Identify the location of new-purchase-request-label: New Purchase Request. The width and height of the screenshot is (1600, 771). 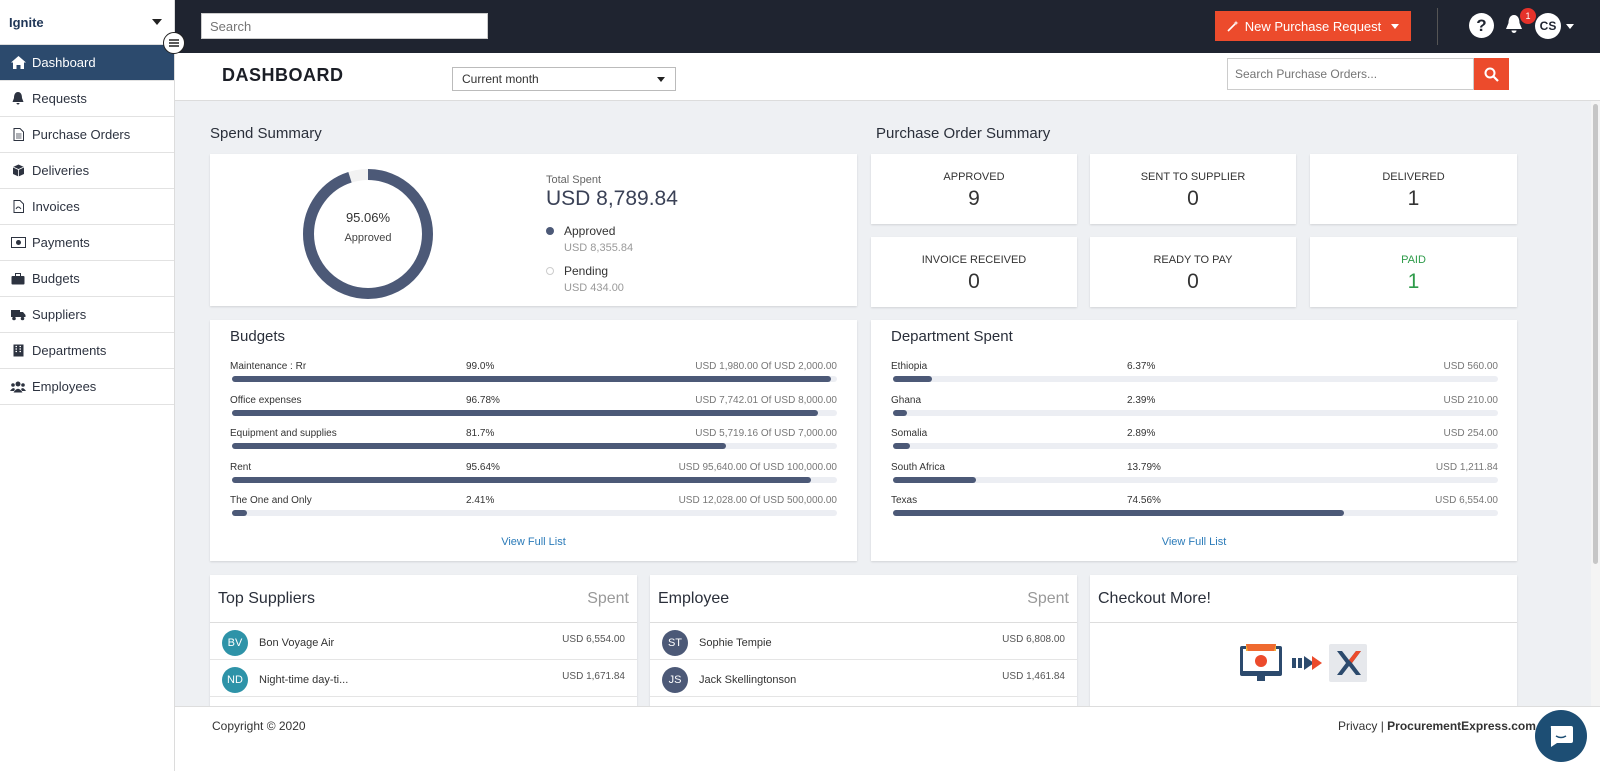
(1313, 26).